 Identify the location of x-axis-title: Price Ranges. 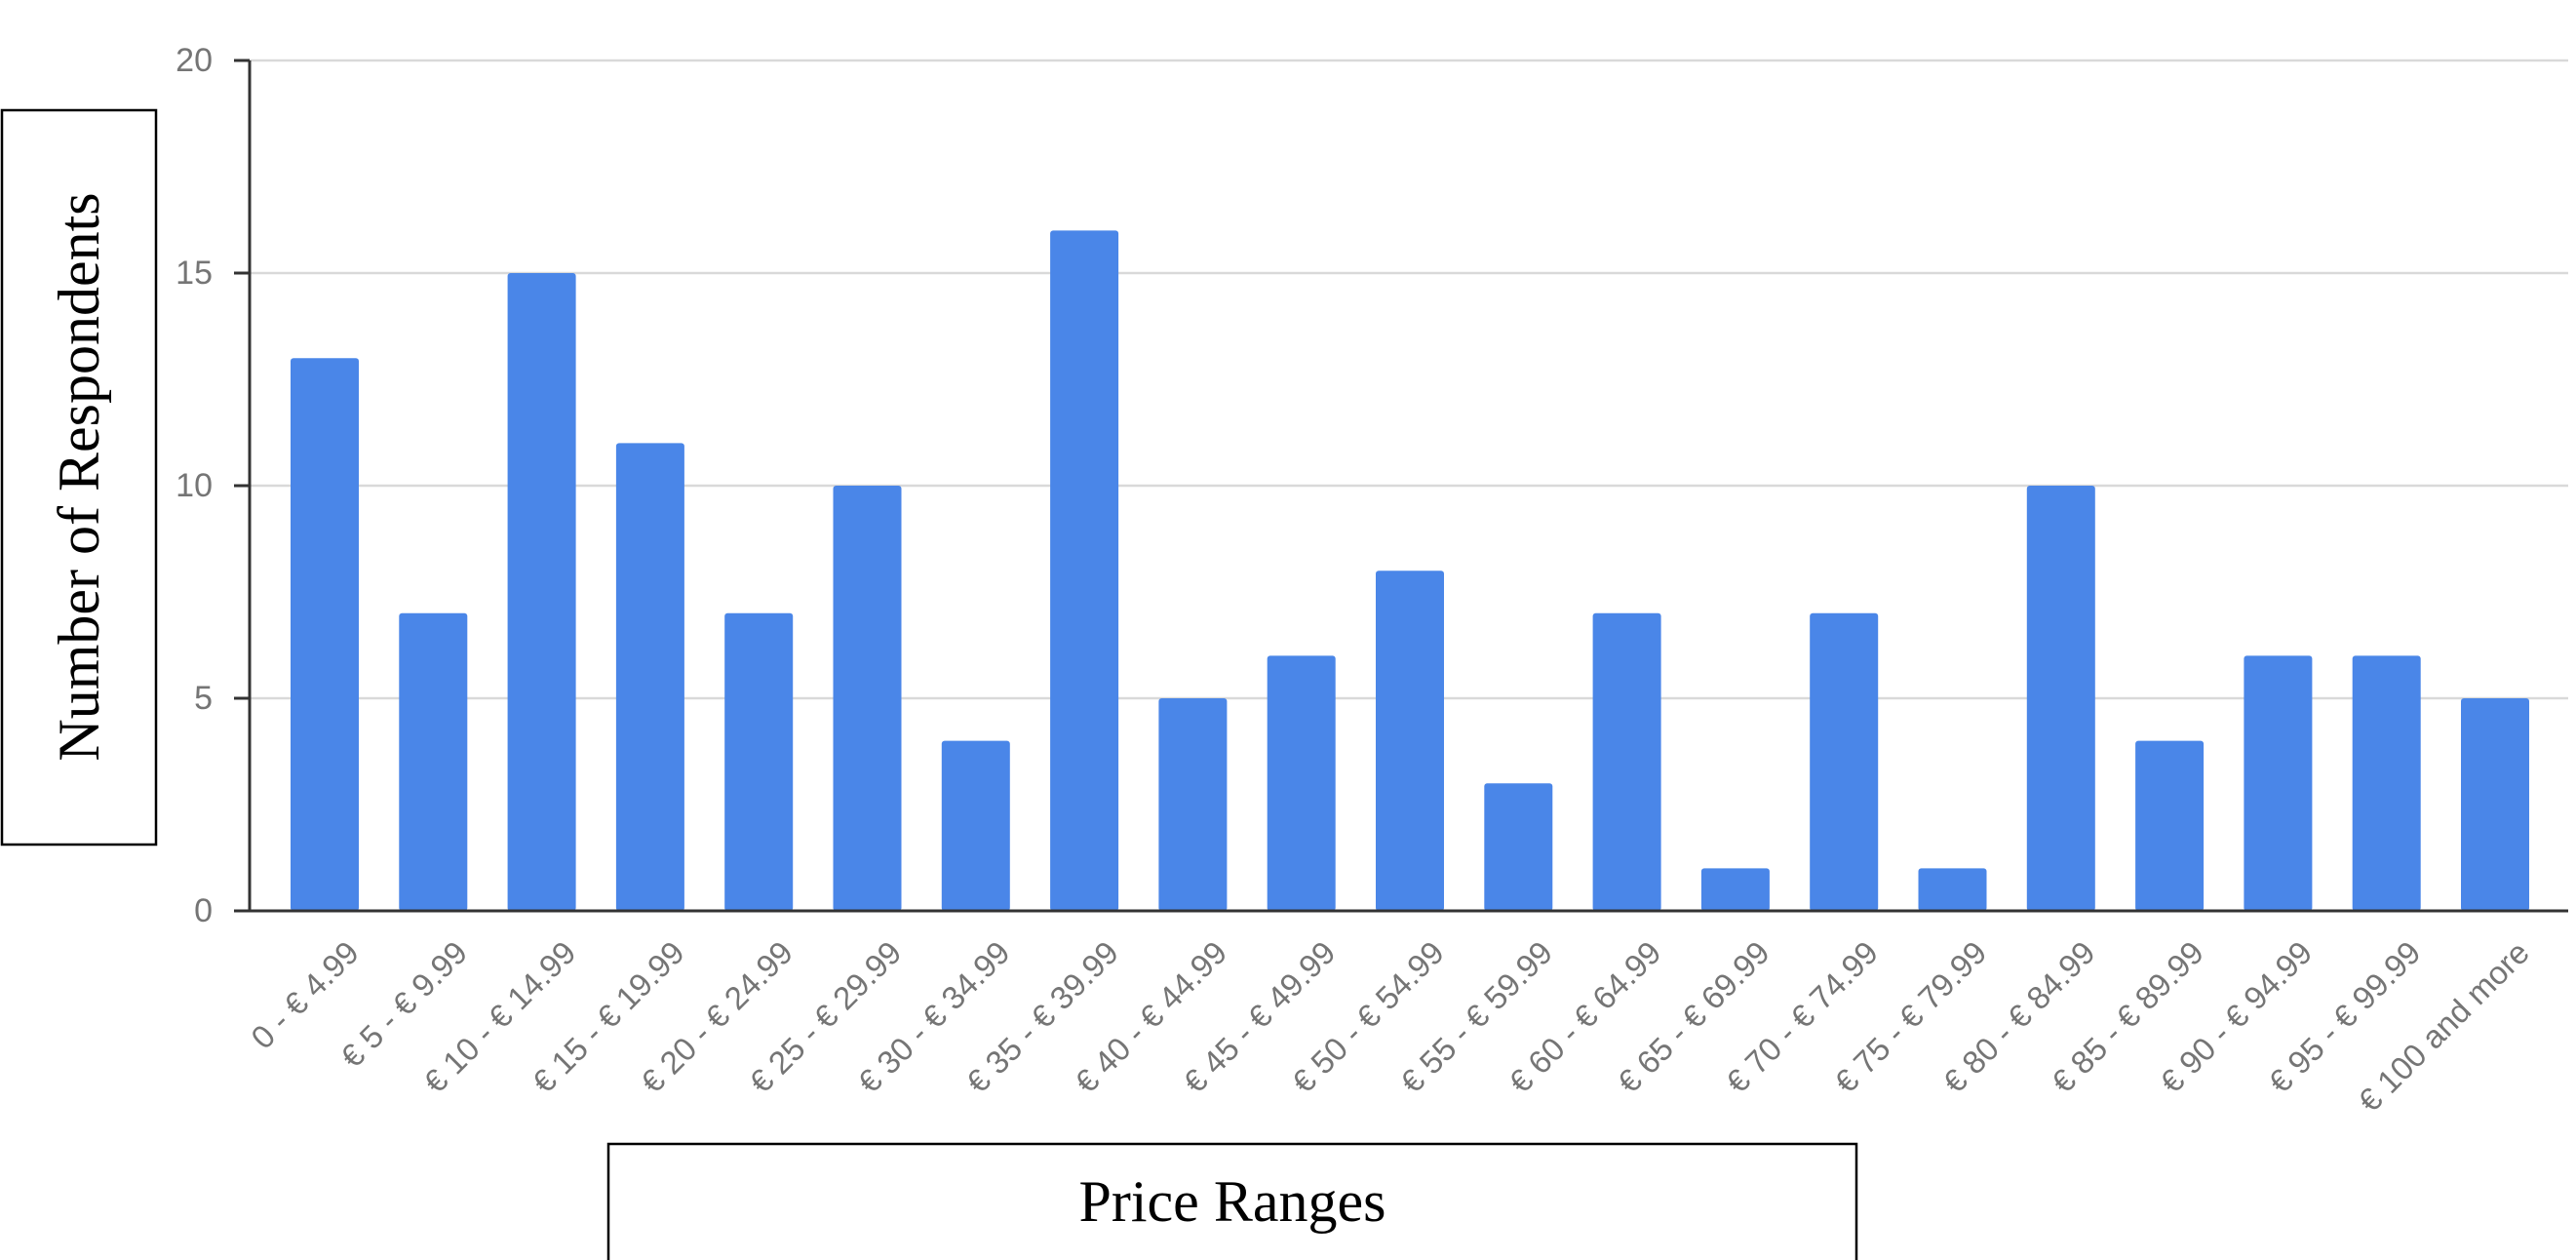
(1232, 1201).